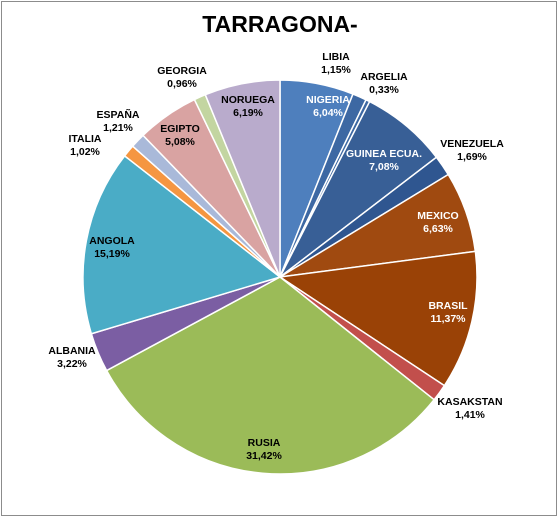 The width and height of the screenshot is (558, 517). What do you see at coordinates (472, 150) in the screenshot?
I see `data-label-venezuela: VENEZUELA 1,69%` at bounding box center [472, 150].